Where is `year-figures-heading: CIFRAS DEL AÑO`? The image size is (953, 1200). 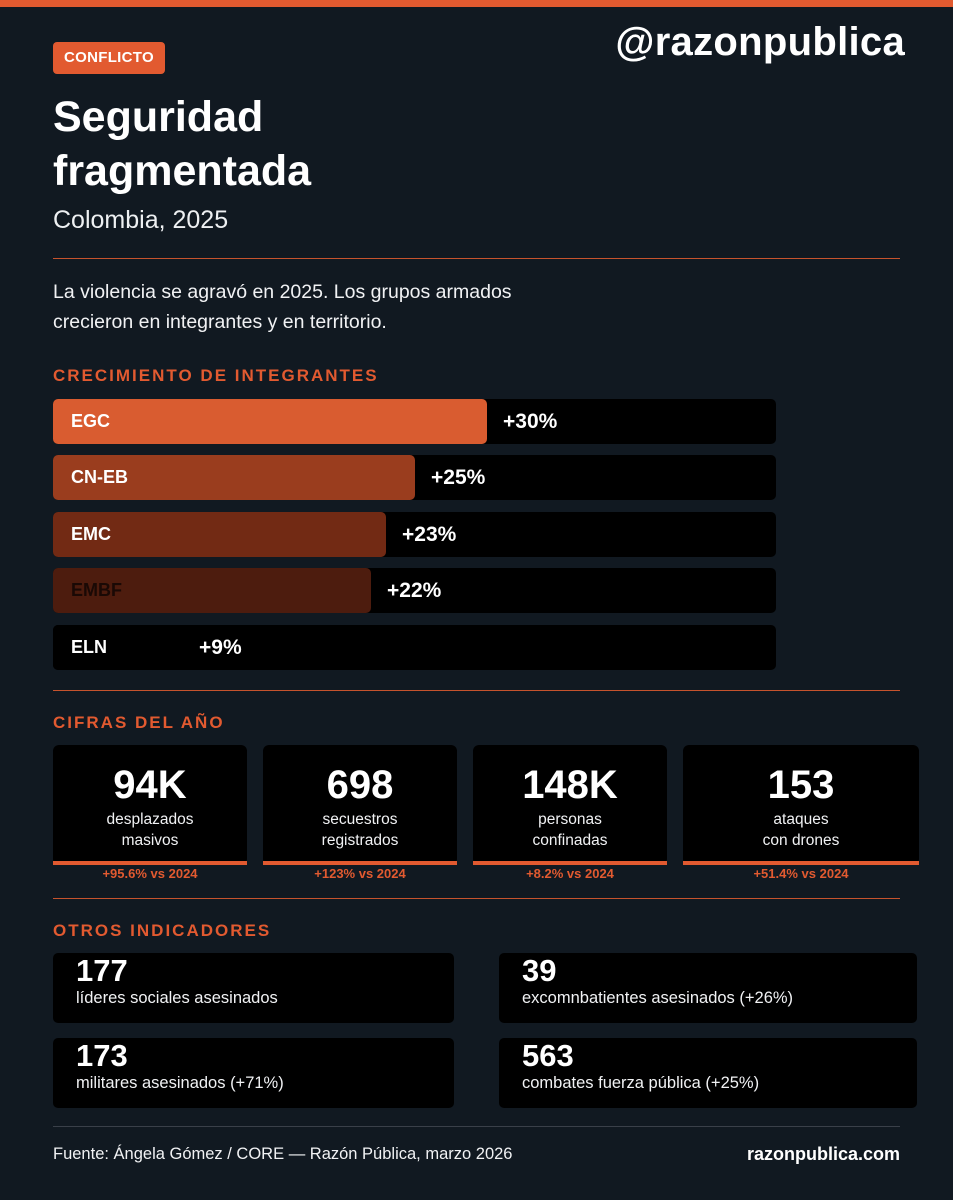 year-figures-heading: CIFRAS DEL AÑO is located at coordinates (139, 722).